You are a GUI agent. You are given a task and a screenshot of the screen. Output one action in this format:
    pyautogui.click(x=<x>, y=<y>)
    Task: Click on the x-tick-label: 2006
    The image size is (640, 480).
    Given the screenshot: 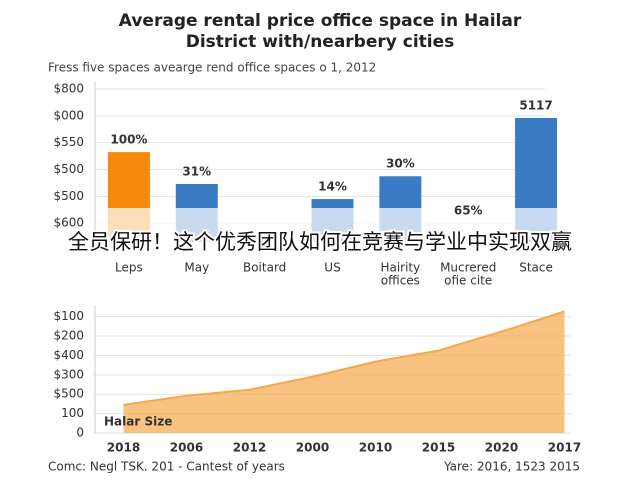 What is the action you would take?
    pyautogui.click(x=186, y=448)
    